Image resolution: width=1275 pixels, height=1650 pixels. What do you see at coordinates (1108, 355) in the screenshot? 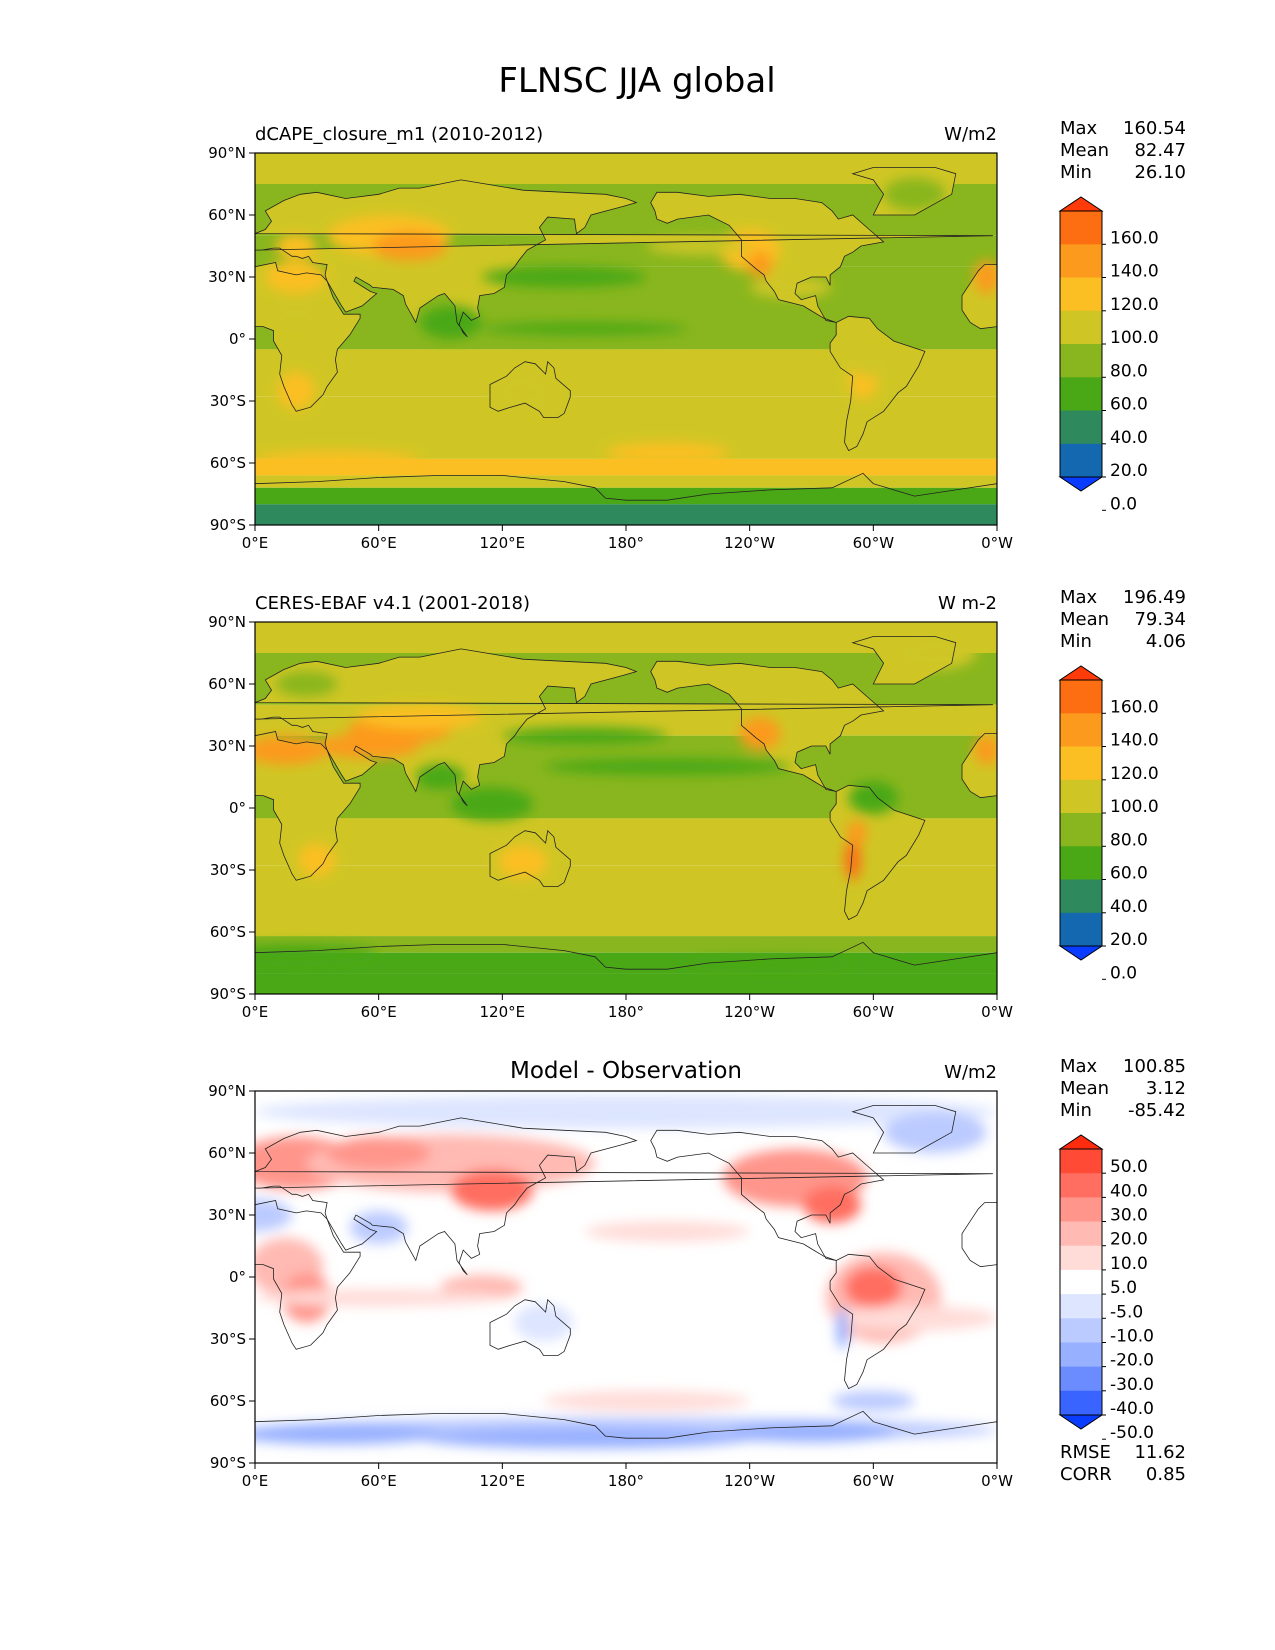
I see `colorbar-model: 160.0 140.0 120.0 100.0 80.0 60.0 40.0 20.0 0.0` at bounding box center [1108, 355].